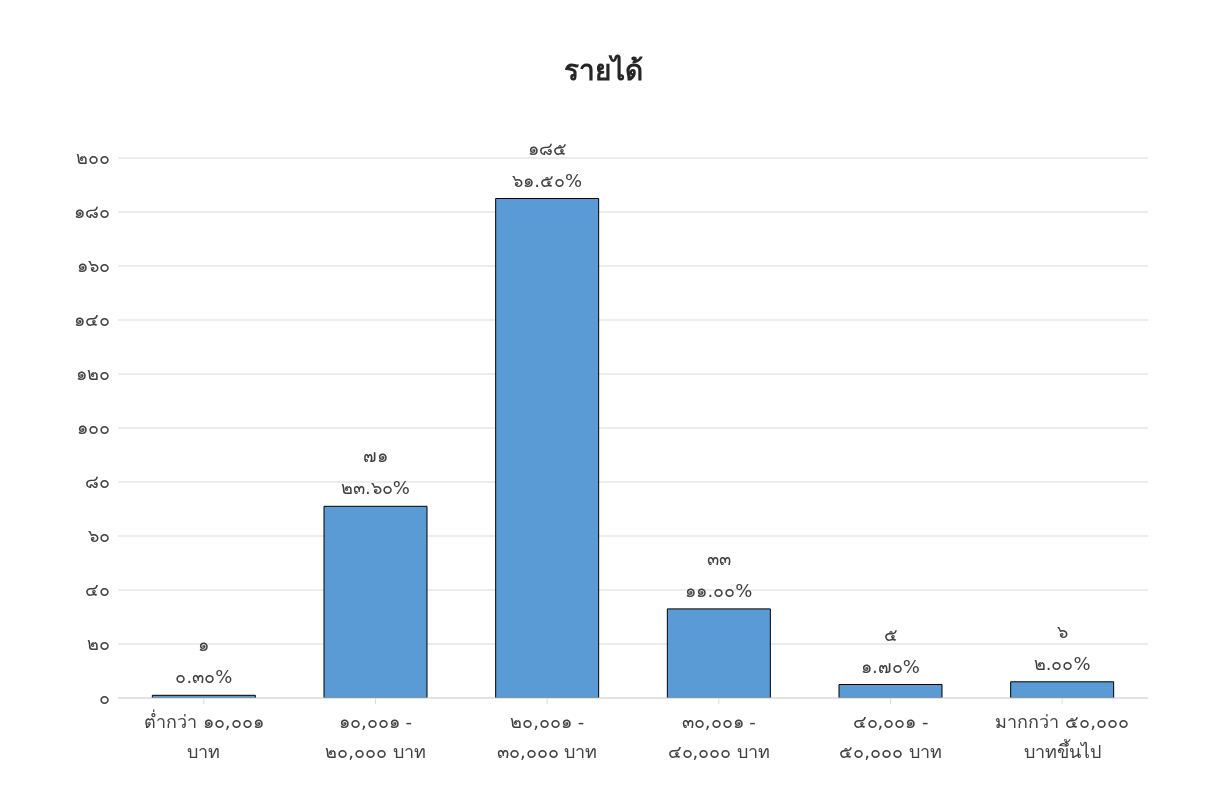  Describe the element at coordinates (99, 536) in the screenshot. I see `y-tick-label: ๖๐` at that location.